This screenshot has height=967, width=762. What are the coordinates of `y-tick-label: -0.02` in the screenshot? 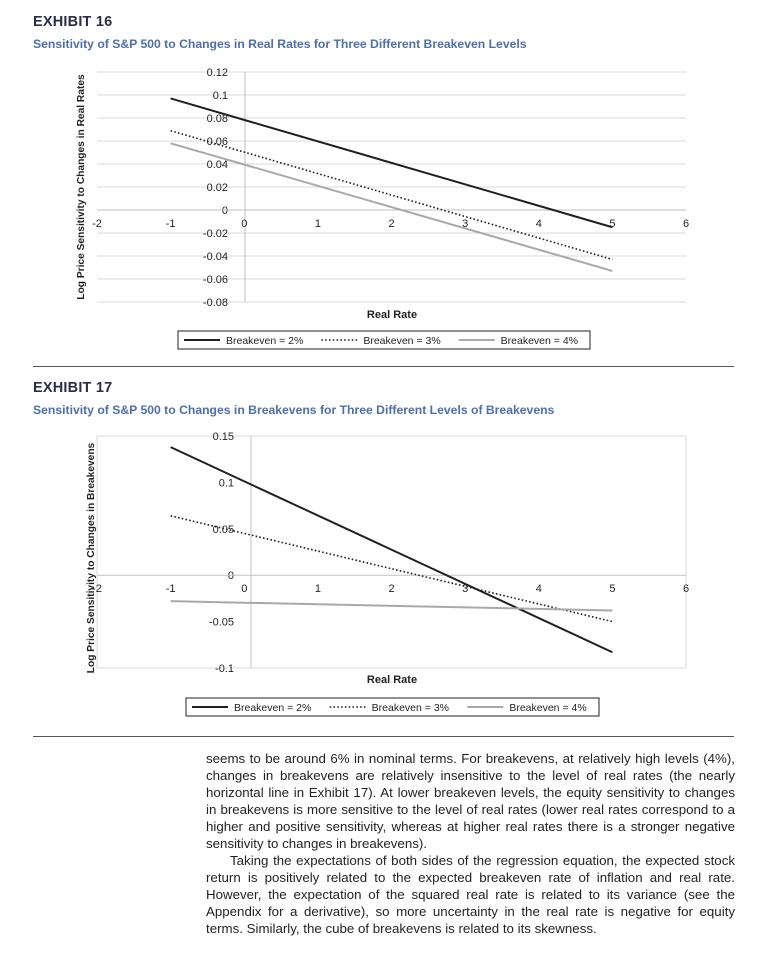 It's located at (215, 234).